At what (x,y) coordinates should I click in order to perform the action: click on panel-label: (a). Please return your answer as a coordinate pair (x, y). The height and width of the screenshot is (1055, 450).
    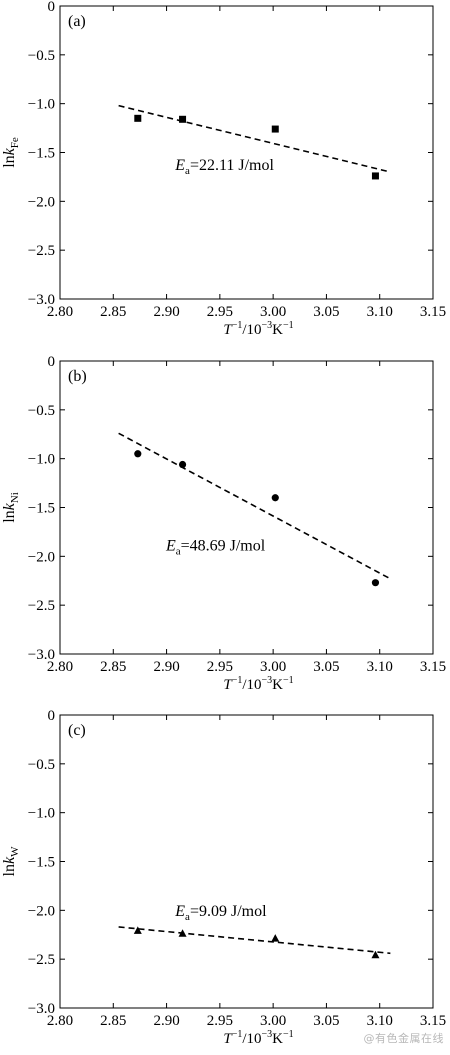
    Looking at the image, I should click on (77, 21).